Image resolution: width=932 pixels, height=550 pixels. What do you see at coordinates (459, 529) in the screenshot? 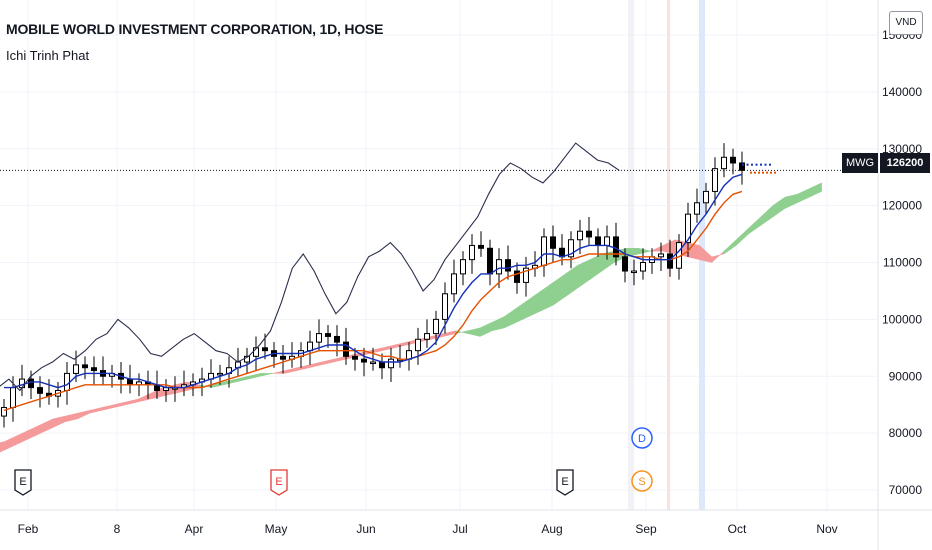
I see `x-tick-label: Jul` at bounding box center [459, 529].